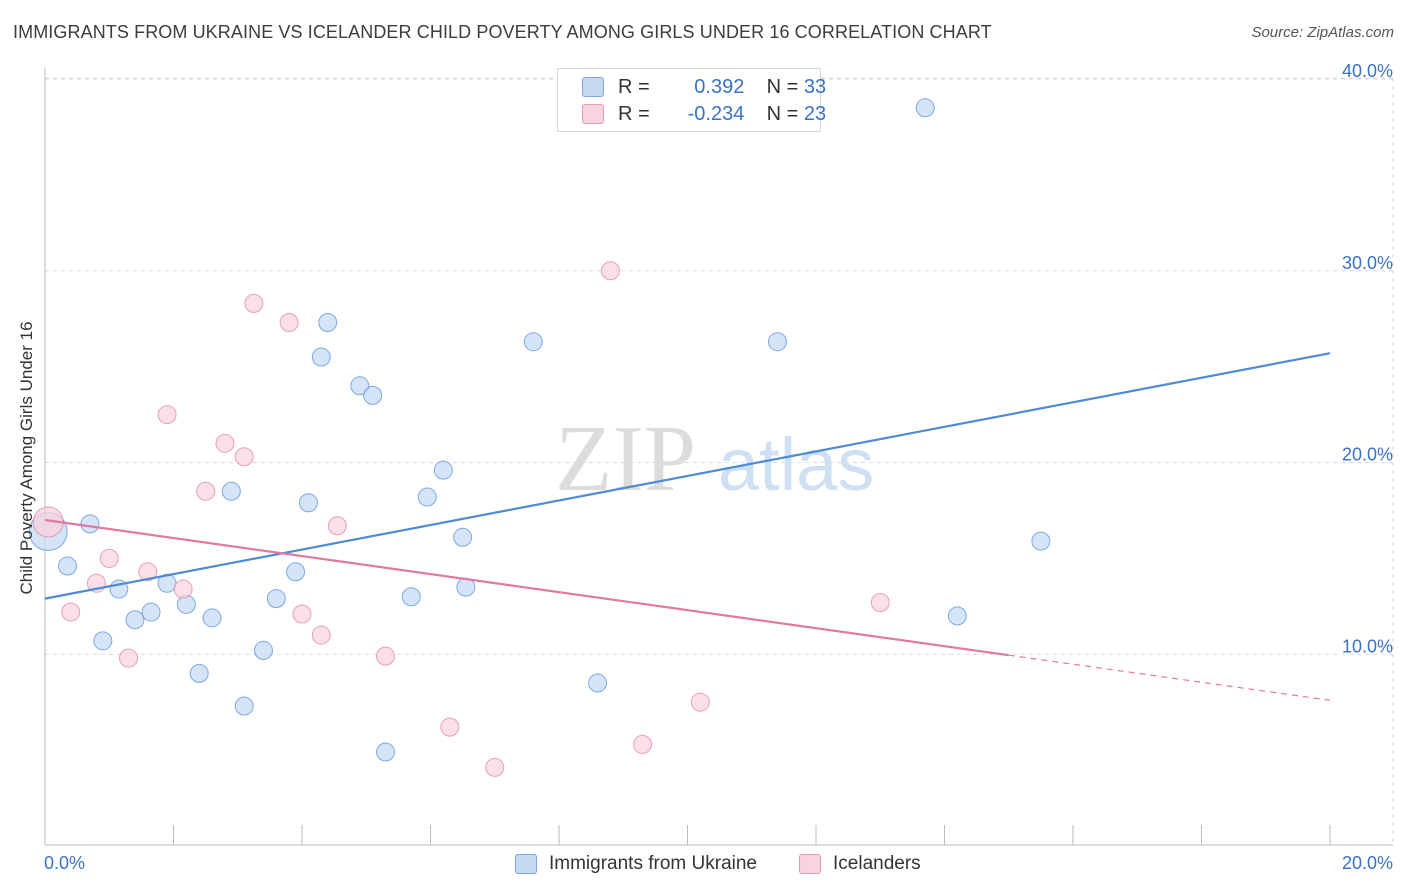 This screenshot has width=1406, height=892. What do you see at coordinates (653, 863) in the screenshot?
I see `legend-label-ukraine: Immigrants from Ukraine` at bounding box center [653, 863].